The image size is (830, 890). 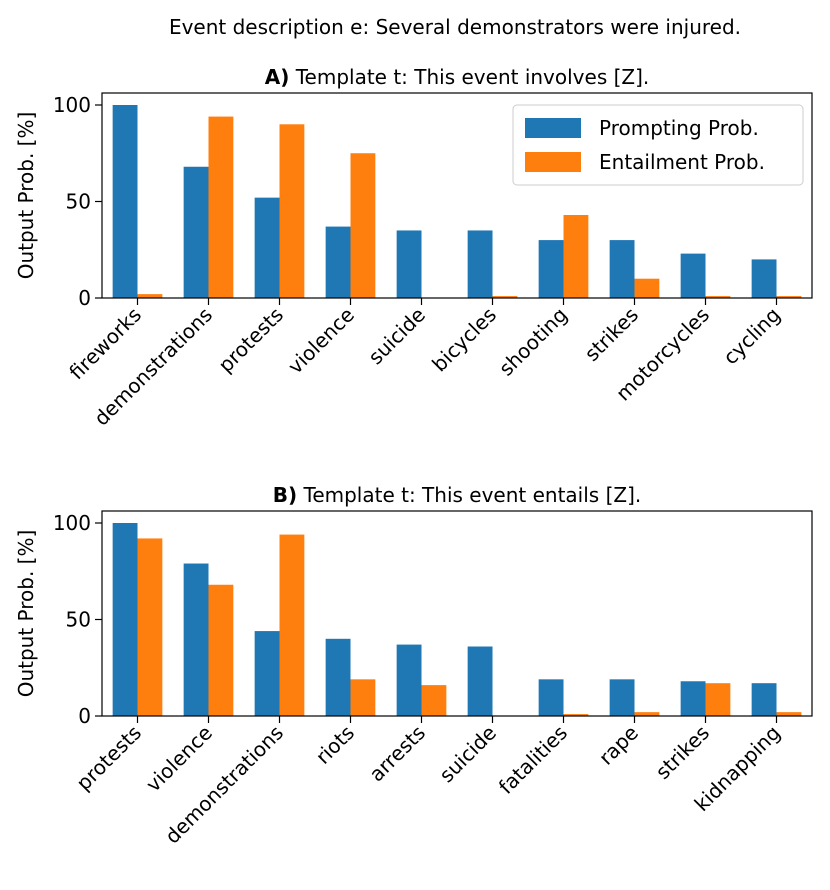 I want to click on legend-swatch-entailment, so click(x=553, y=162).